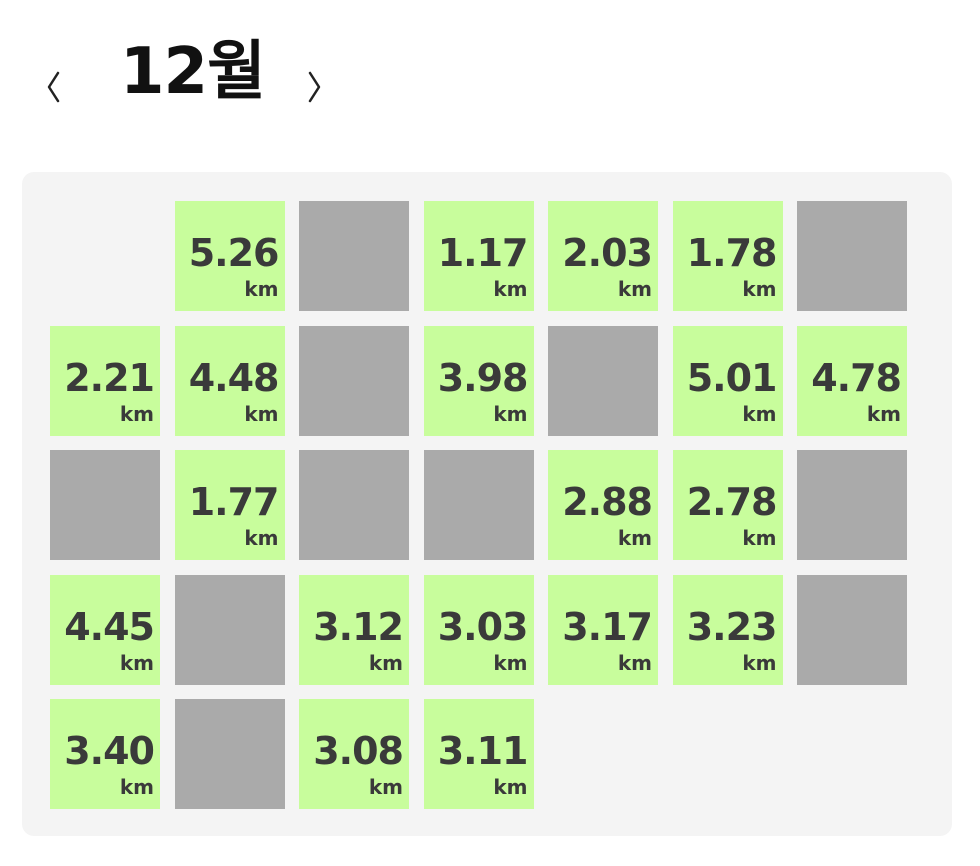 This screenshot has height=866, width=980. I want to click on day-cell-empty, so click(105, 256).